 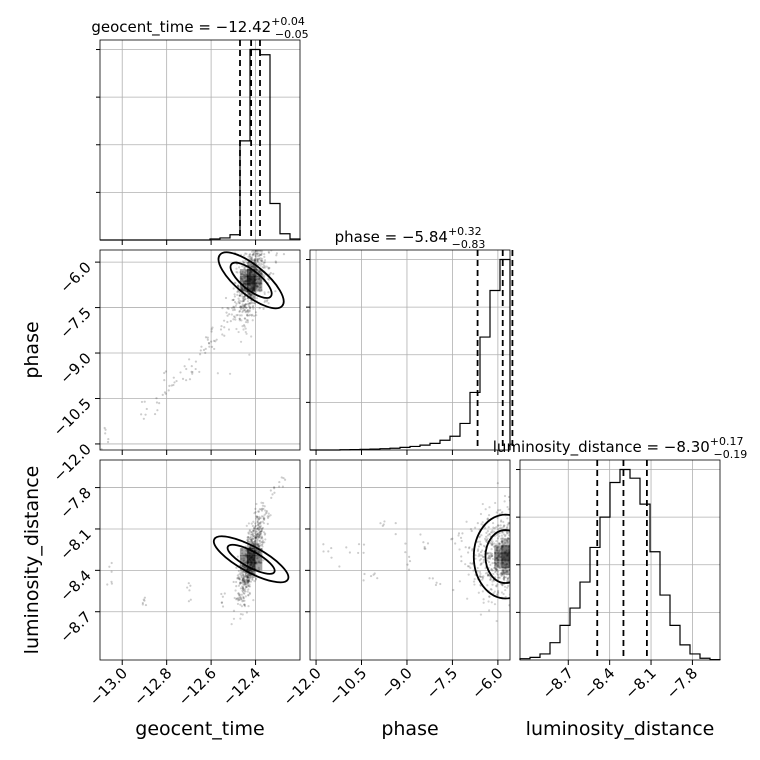 I want to click on panel-luminosity-distance-vs-geocent-time: −13.0 −12.8 −12.6 −12.4−8.7−8.4−8.1−7.8, so click(x=178, y=584).